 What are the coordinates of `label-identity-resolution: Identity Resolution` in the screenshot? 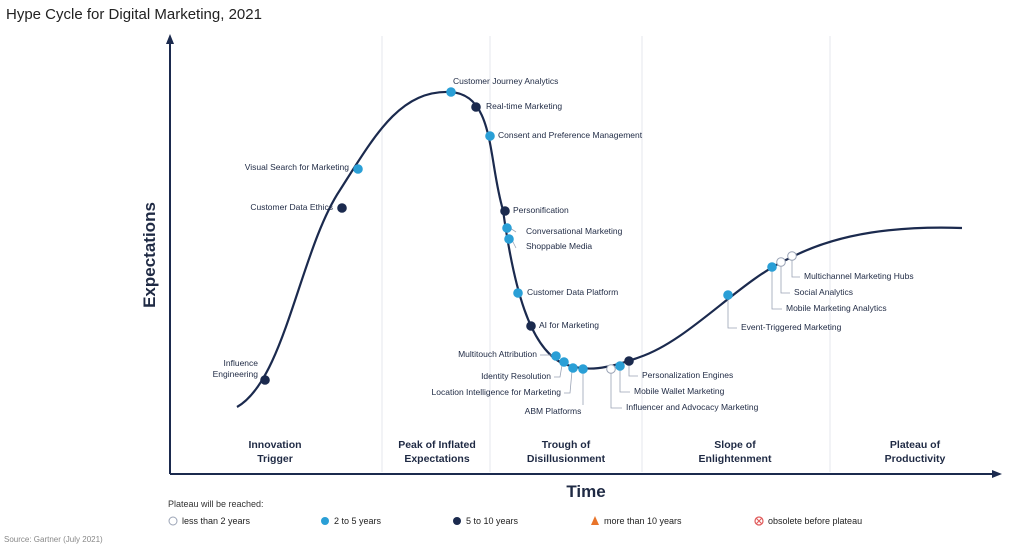 It's located at (516, 376).